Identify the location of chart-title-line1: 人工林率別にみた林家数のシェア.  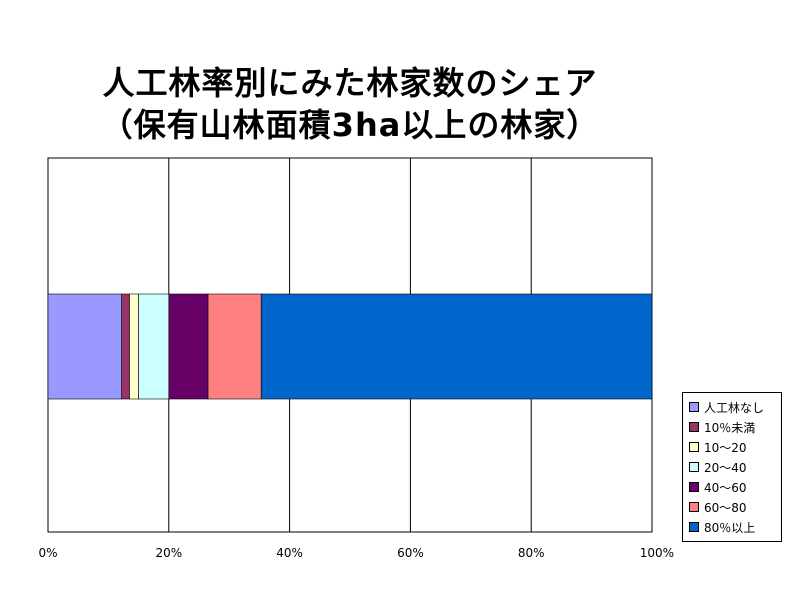
(350, 83).